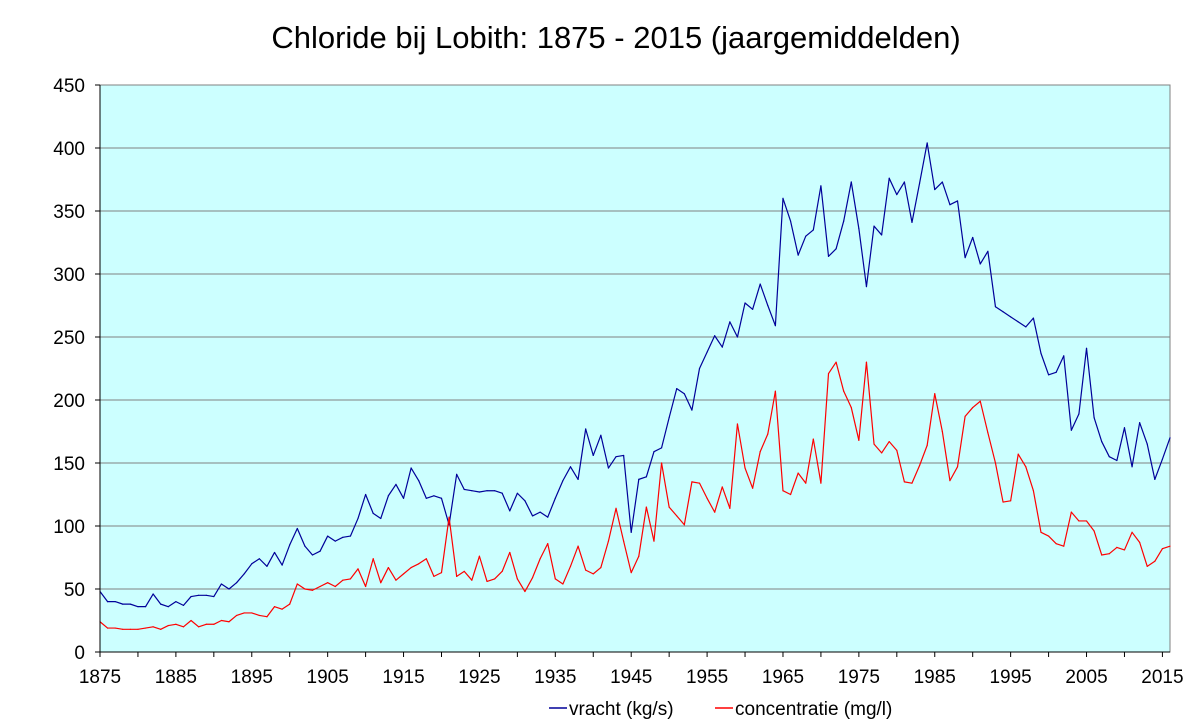  I want to click on x-tick-label: 1915, so click(403, 677).